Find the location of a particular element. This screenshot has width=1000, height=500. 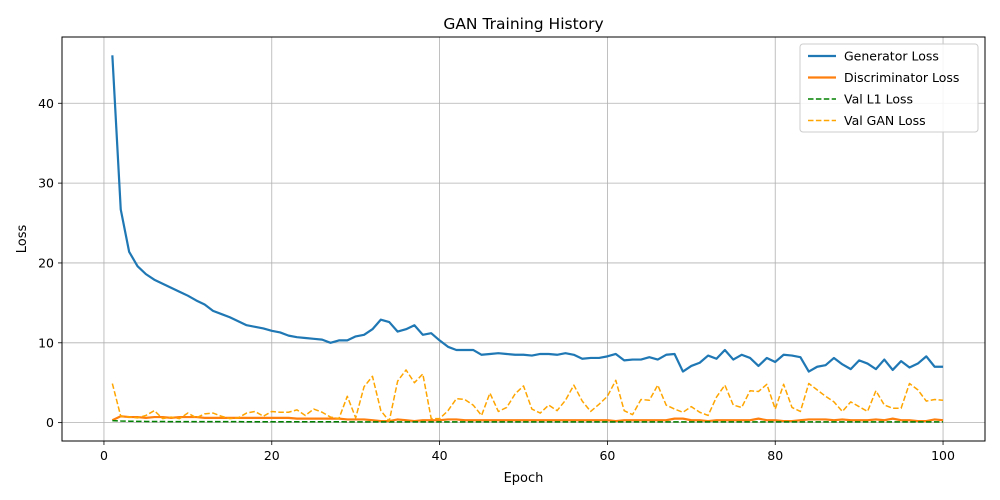

y-axis-label: Loss is located at coordinates (22, 239).